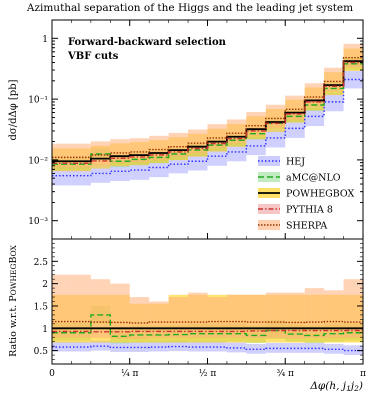 This screenshot has height=394, width=366. I want to click on legend-label-1: aMC@NLO, so click(313, 178).